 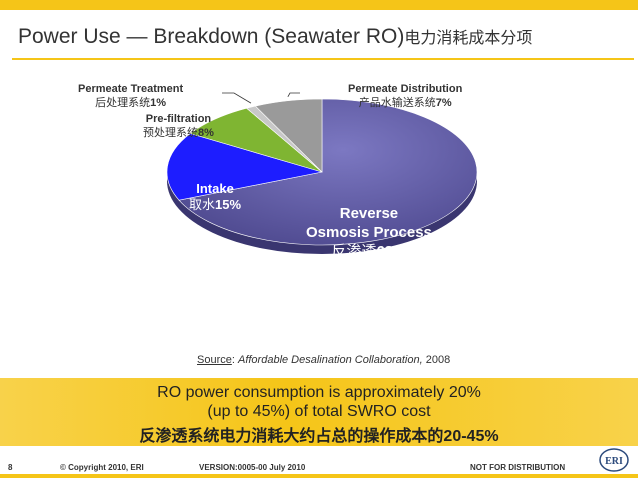 What do you see at coordinates (354, 251) in the screenshot?
I see `label-ro-cn: 反渗透` at bounding box center [354, 251].